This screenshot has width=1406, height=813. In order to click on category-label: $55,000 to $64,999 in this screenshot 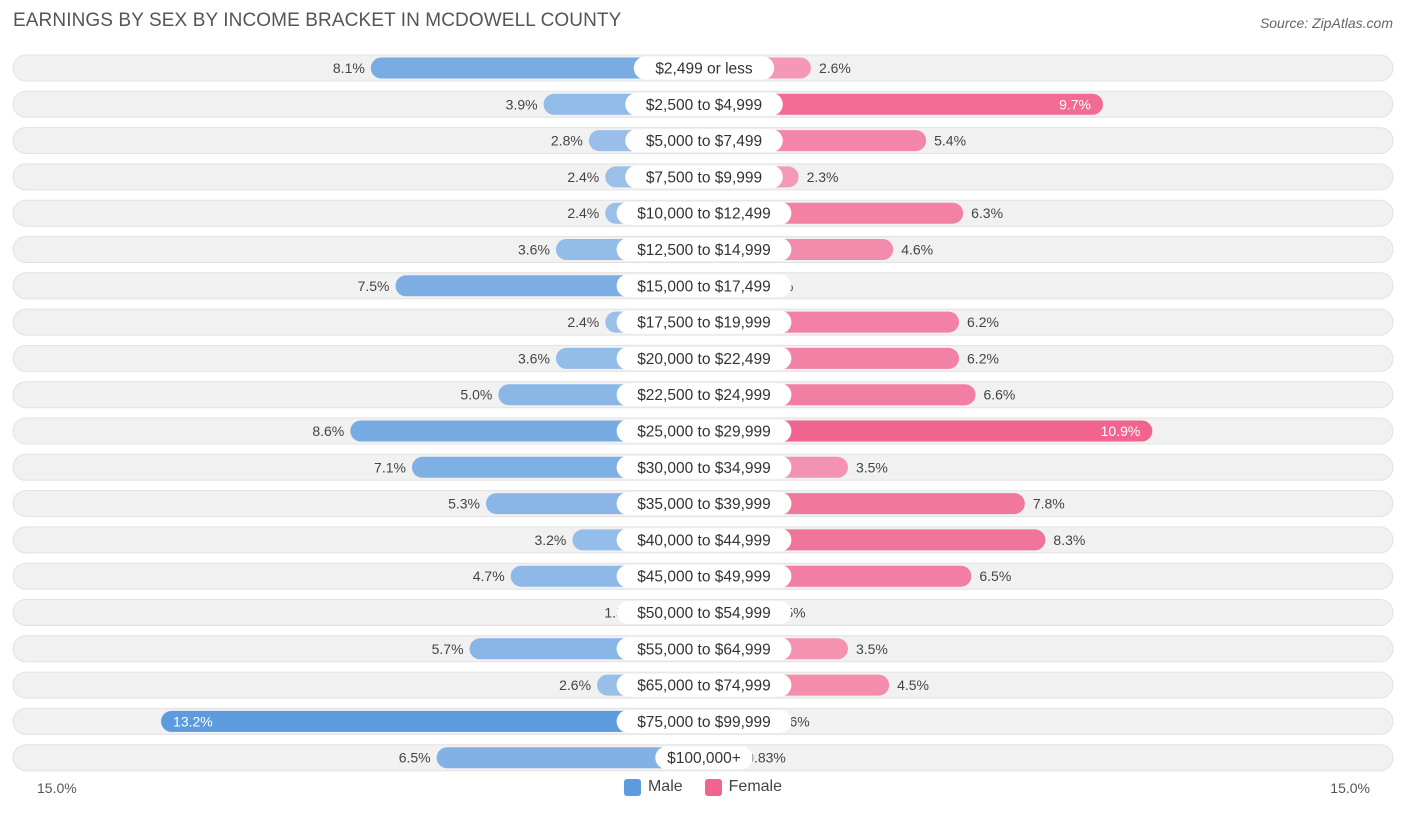, I will do `click(704, 649)`.